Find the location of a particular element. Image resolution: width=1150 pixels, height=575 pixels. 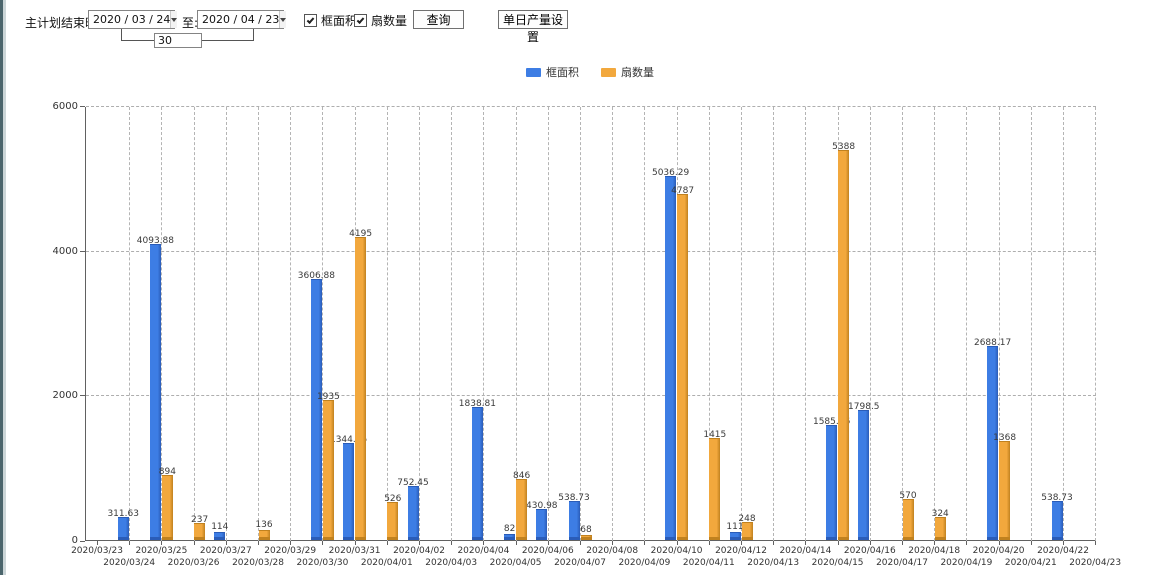

date-to-dropdown-button is located at coordinates (283, 19).